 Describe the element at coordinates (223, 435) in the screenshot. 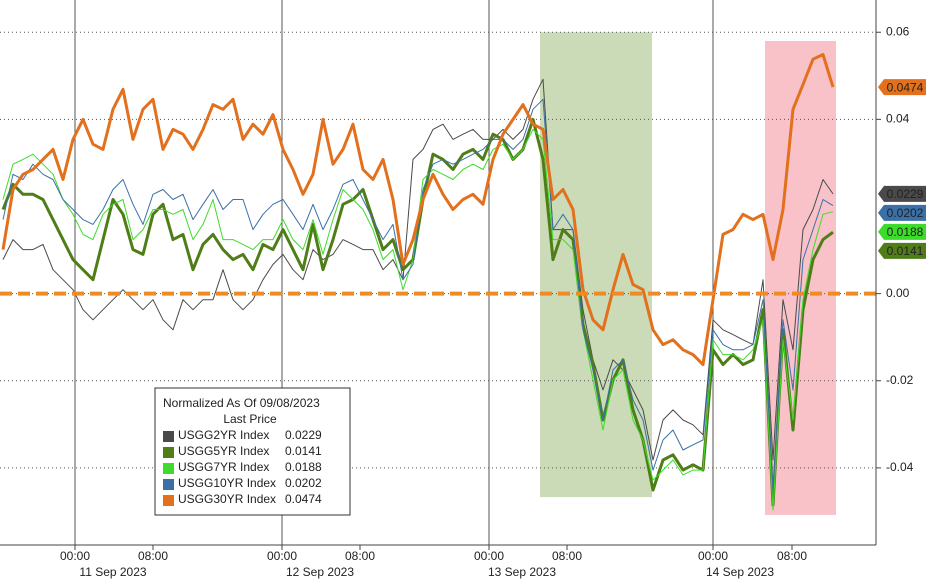

I see `legend-label: USGG2YR Index` at that location.